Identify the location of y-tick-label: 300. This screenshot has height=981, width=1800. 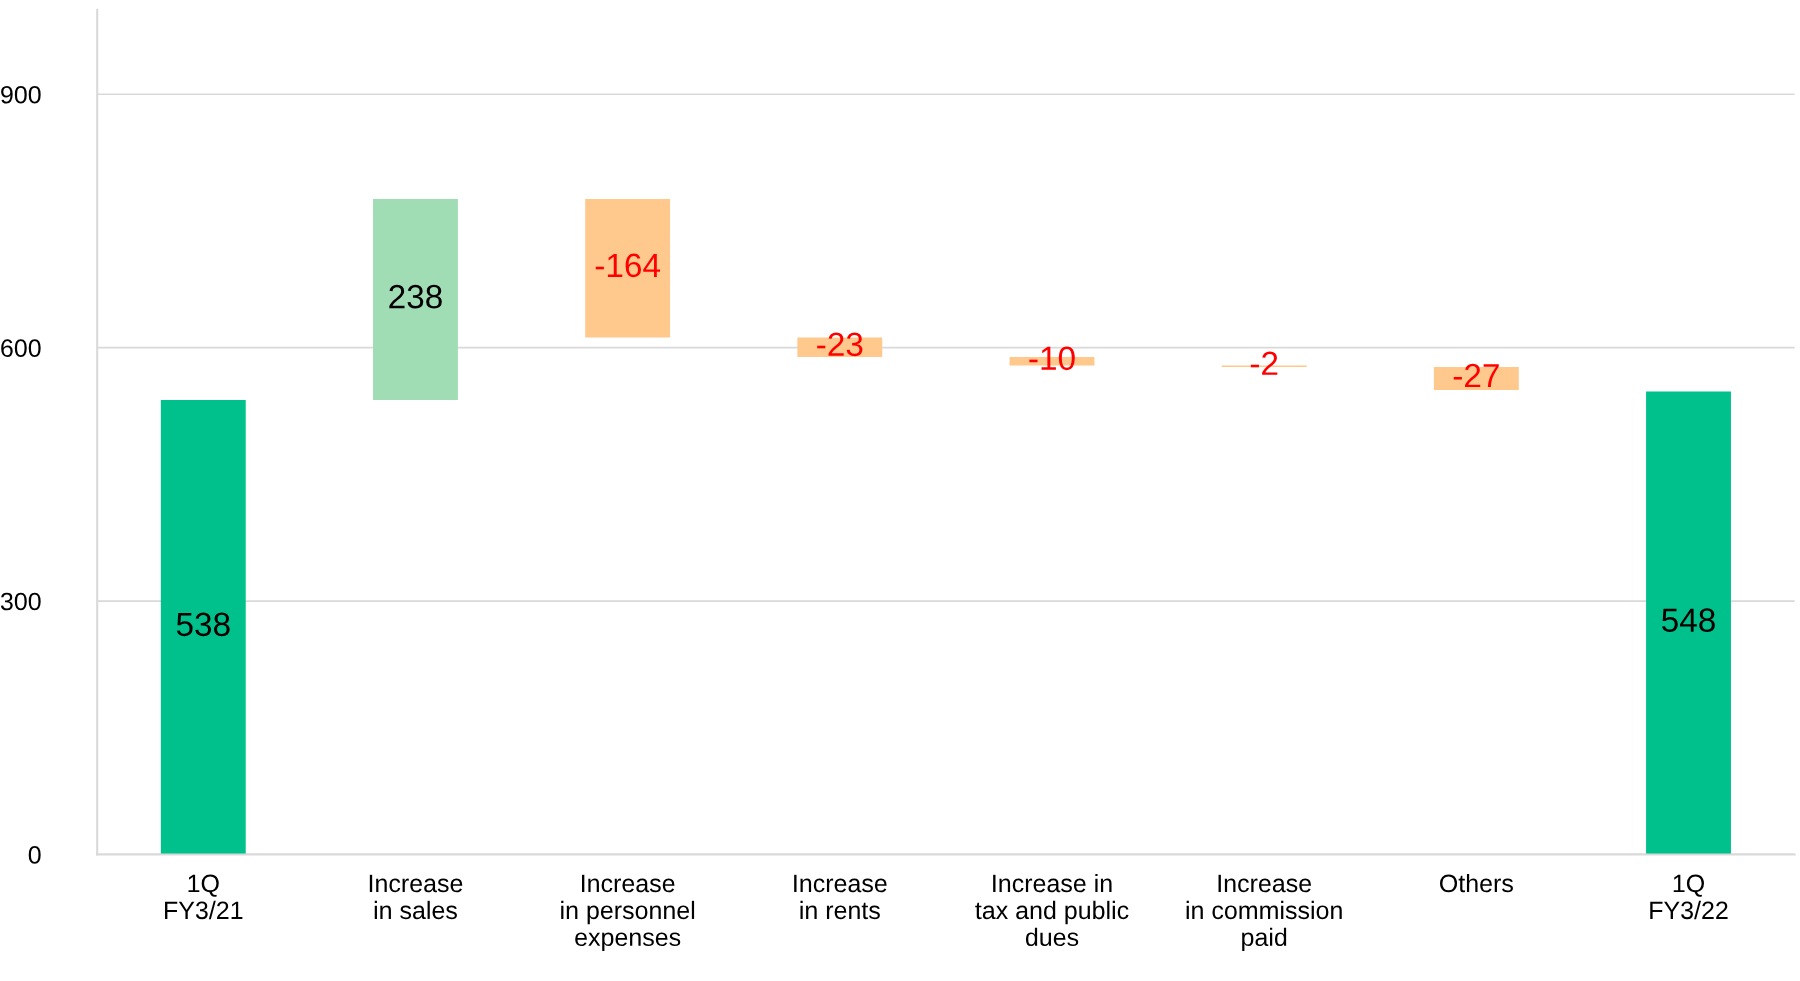
(20, 601).